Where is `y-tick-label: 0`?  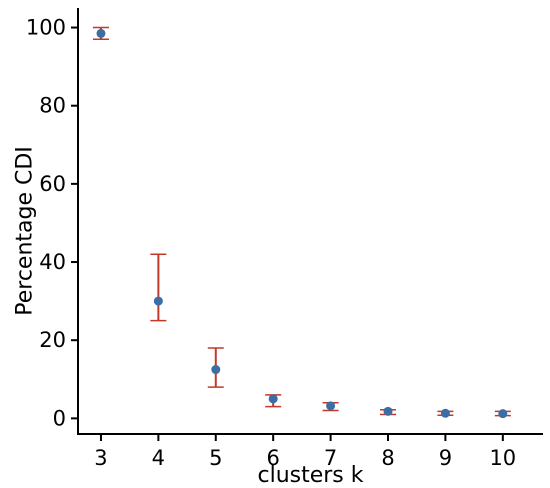
y-tick-label: 0 is located at coordinates (59, 418).